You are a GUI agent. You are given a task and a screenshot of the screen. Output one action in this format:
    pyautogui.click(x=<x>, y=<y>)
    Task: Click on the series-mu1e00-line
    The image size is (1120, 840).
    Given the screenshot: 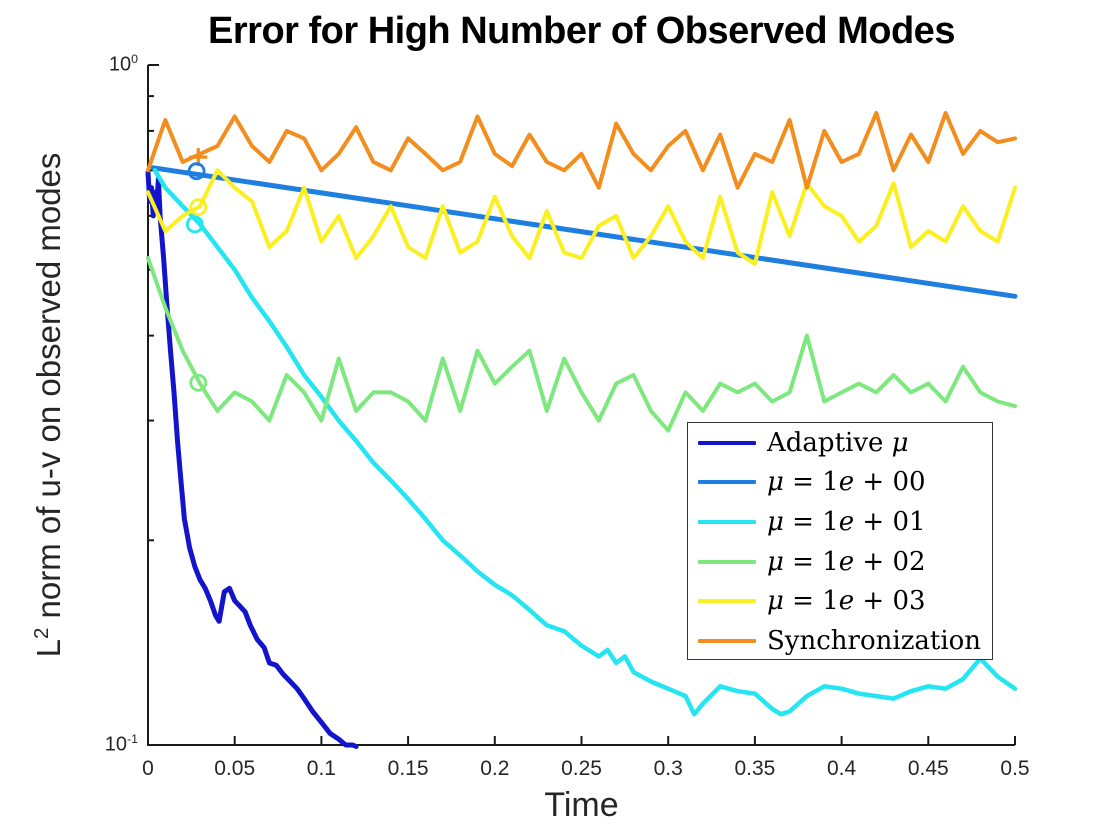 What is the action you would take?
    pyautogui.click(x=584, y=232)
    